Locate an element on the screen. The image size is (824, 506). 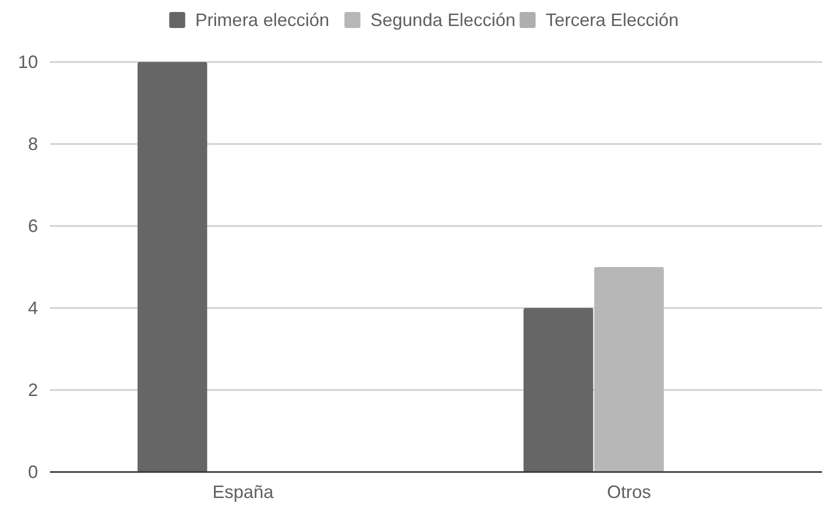
y-tick-label: 8 is located at coordinates (33, 144).